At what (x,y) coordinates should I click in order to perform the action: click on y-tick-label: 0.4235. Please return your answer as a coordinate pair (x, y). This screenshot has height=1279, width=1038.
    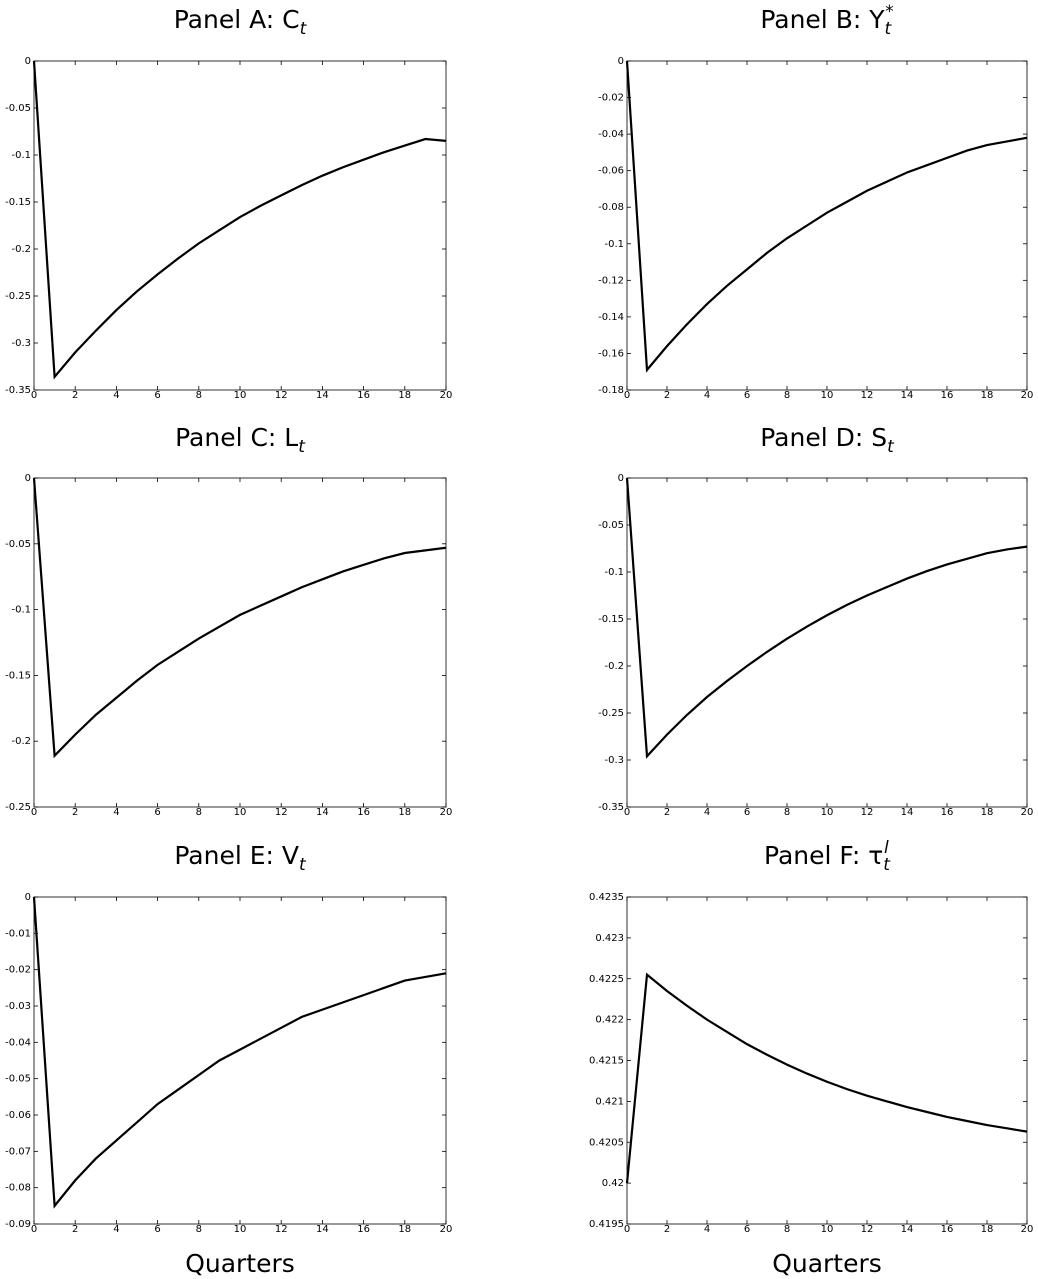
    Looking at the image, I should click on (606, 897).